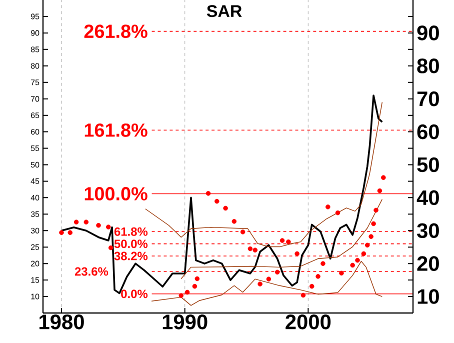 The width and height of the screenshot is (454, 343). Describe the element at coordinates (428, 296) in the screenshot. I see `y2-tick-label: 10` at that location.